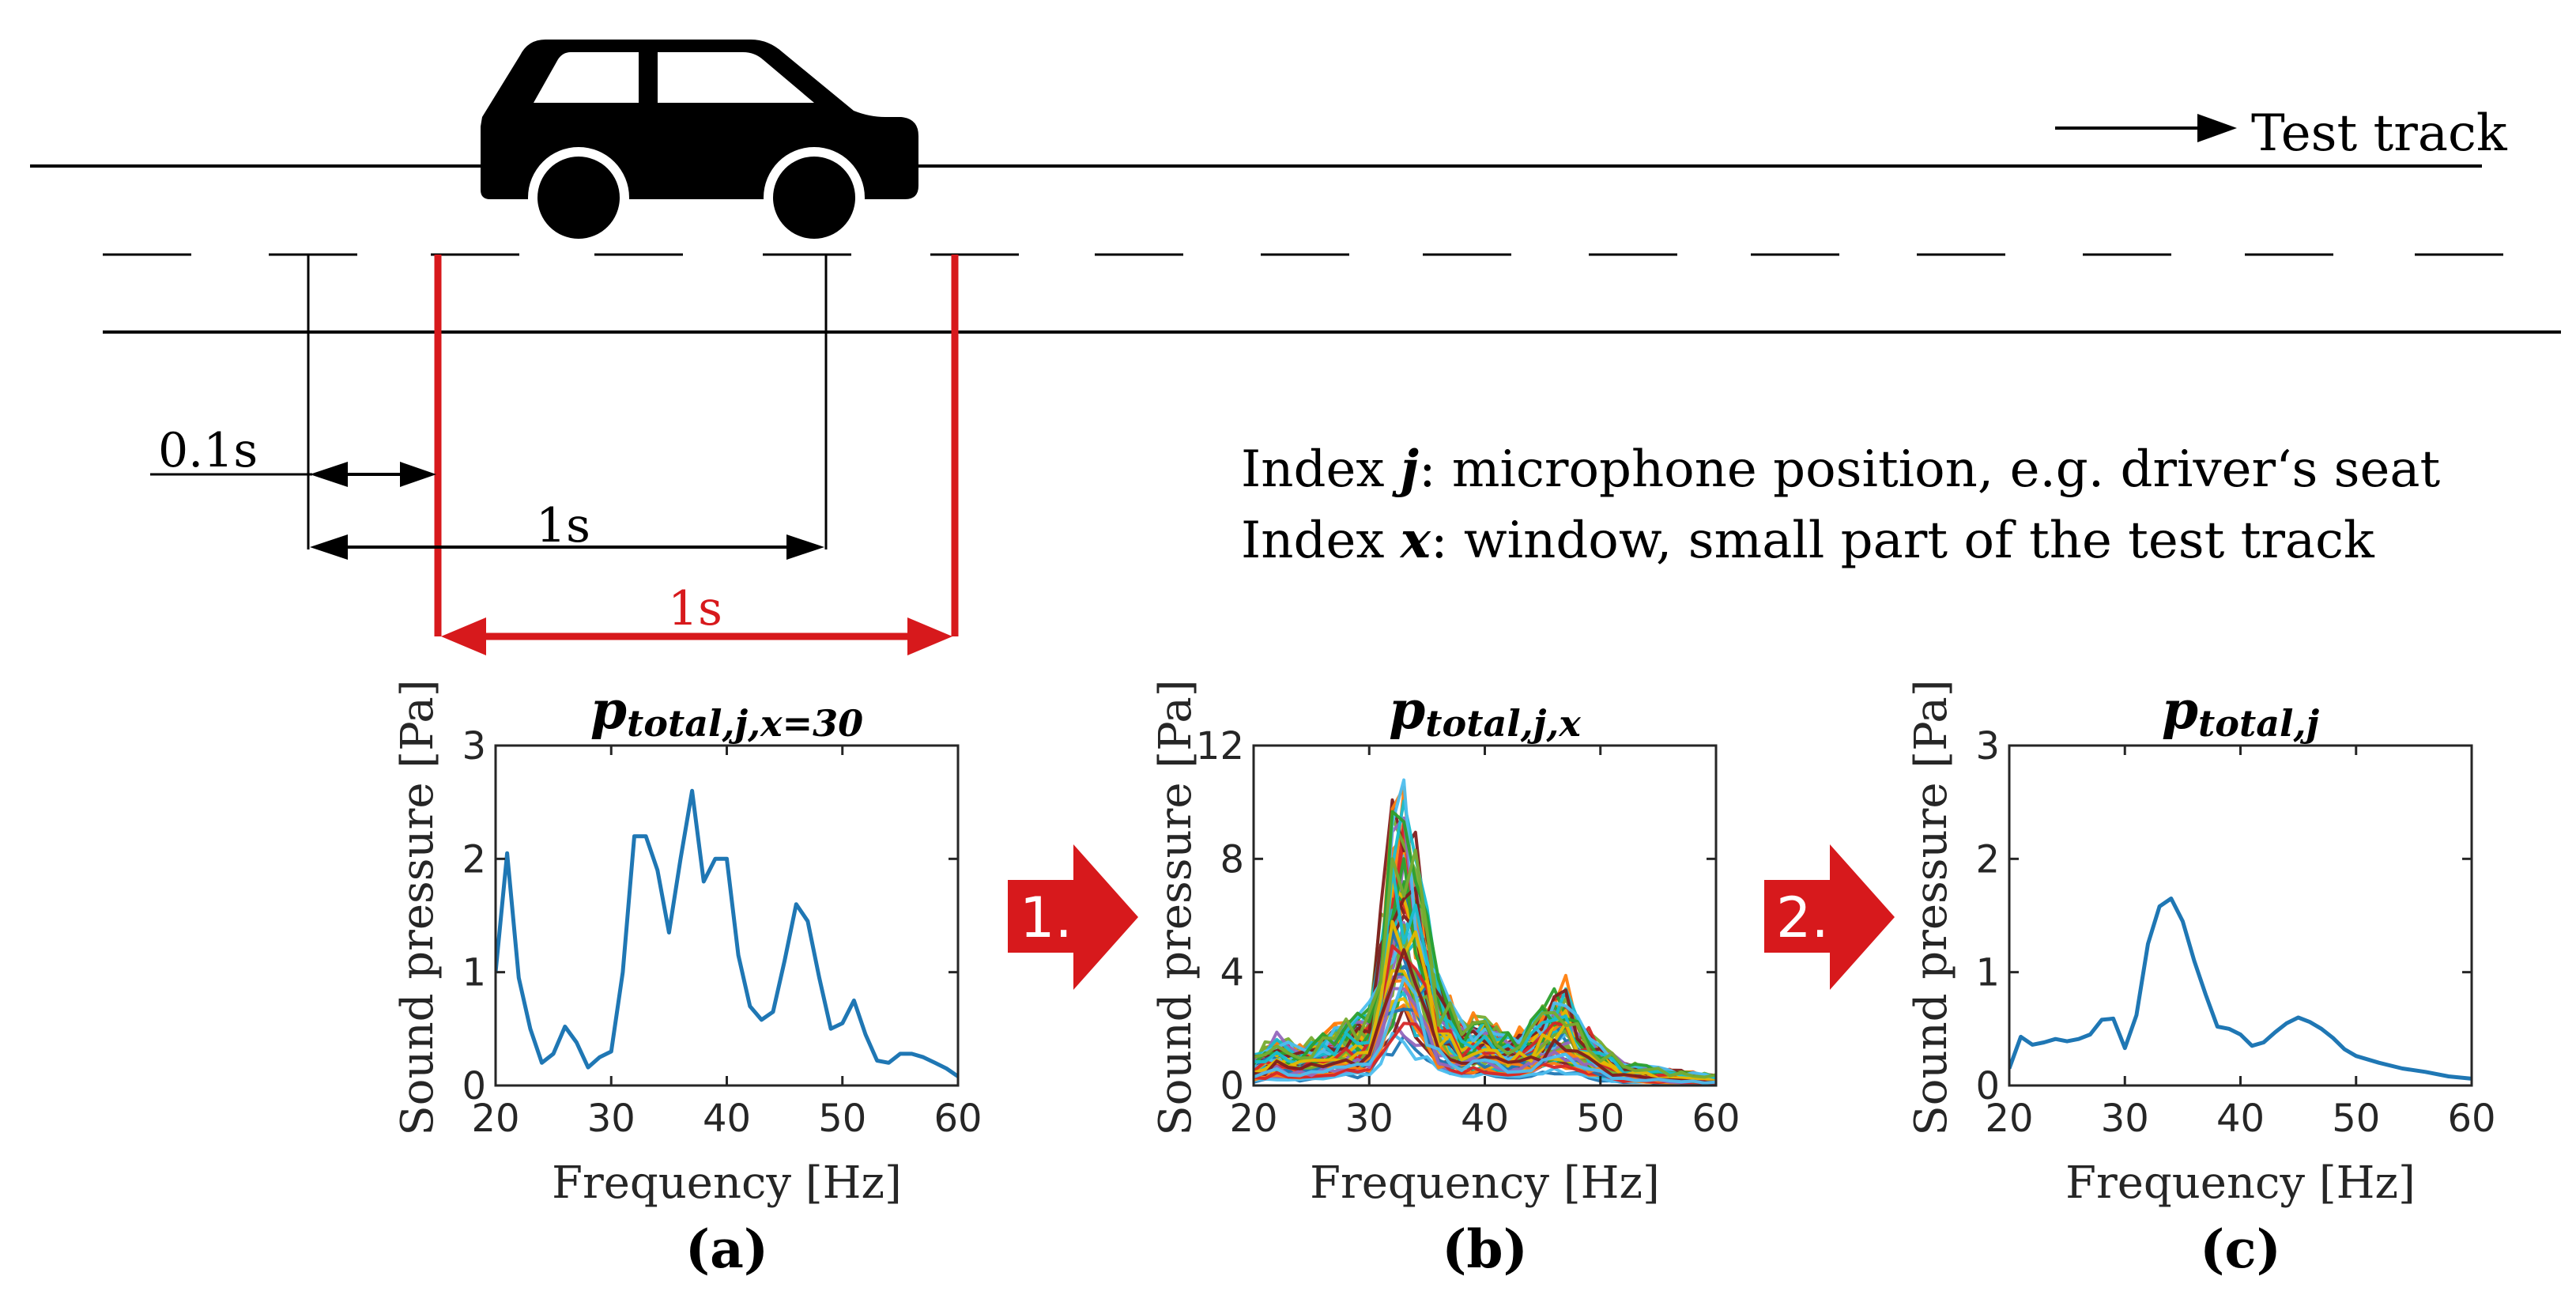 Image resolution: width=2576 pixels, height=1295 pixels. What do you see at coordinates (1232, 859) in the screenshot?
I see `y-tick-label: 8` at bounding box center [1232, 859].